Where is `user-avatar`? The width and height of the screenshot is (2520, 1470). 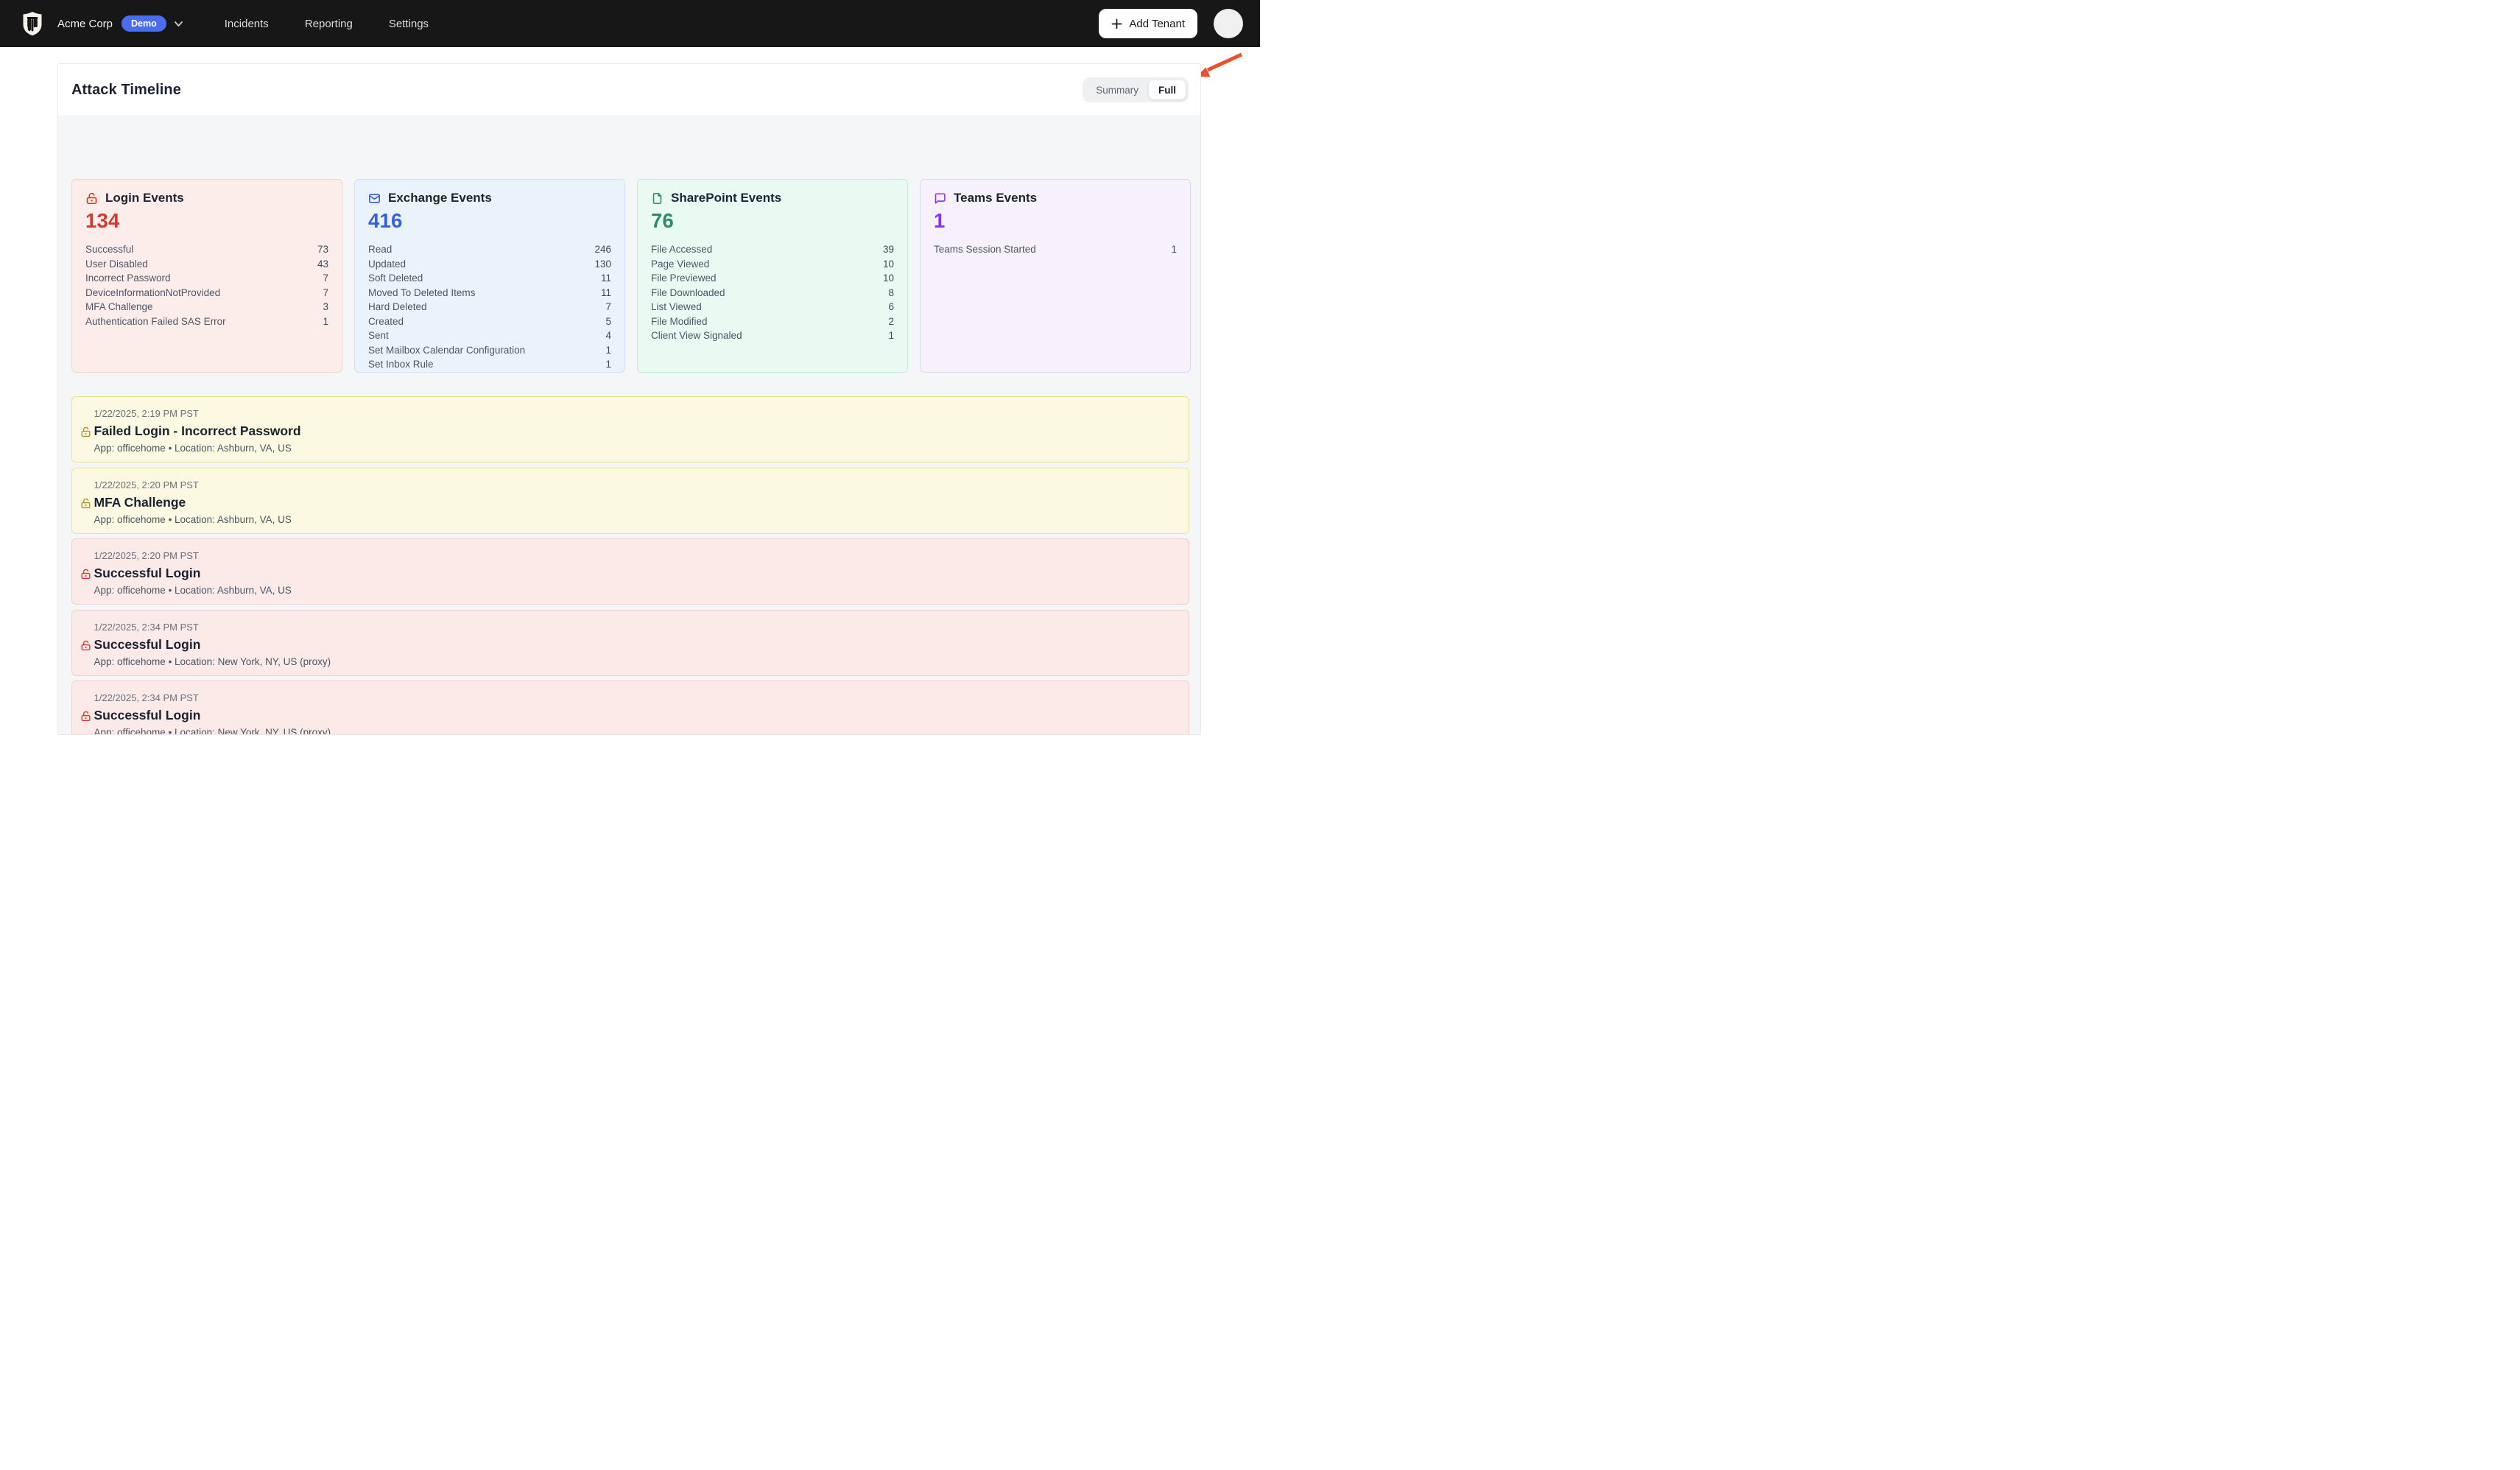
user-avatar is located at coordinates (1229, 23).